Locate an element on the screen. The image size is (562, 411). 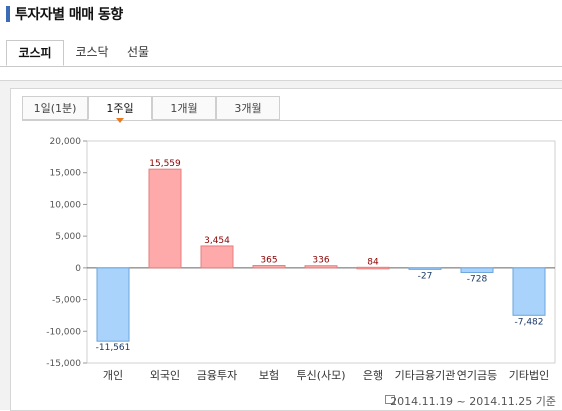
period-tab-3month: 3개월 is located at coordinates (248, 108).